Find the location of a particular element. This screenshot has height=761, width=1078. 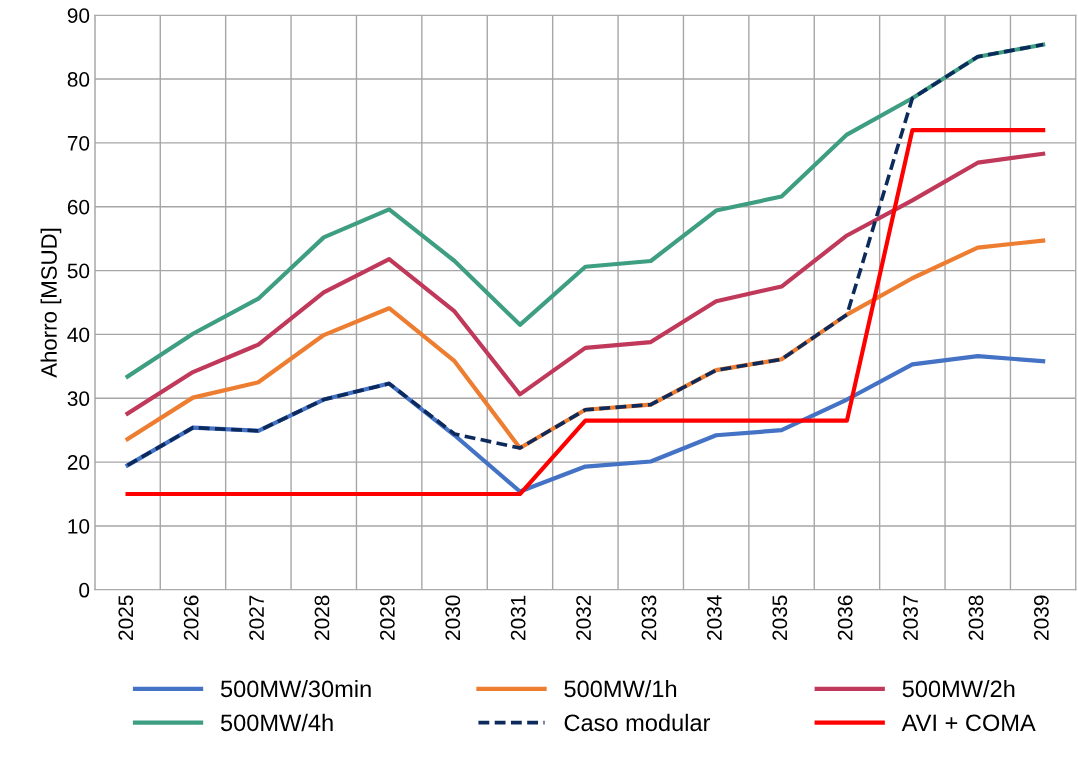

x-tick-label: 2032 is located at coordinates (583, 617).